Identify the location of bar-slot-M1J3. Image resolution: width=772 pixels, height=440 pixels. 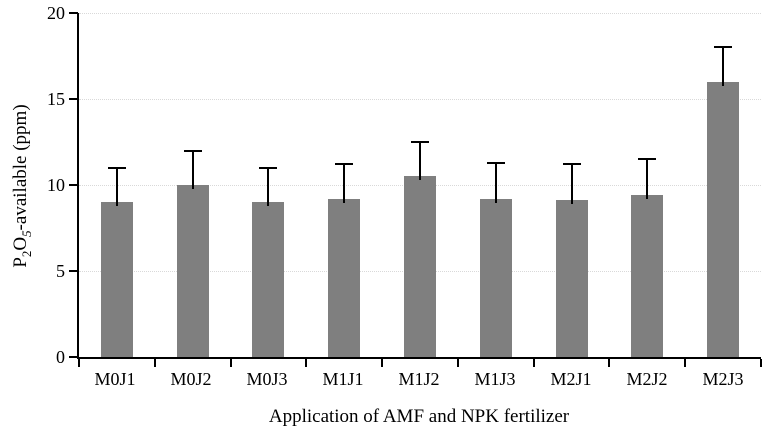
(496, 185).